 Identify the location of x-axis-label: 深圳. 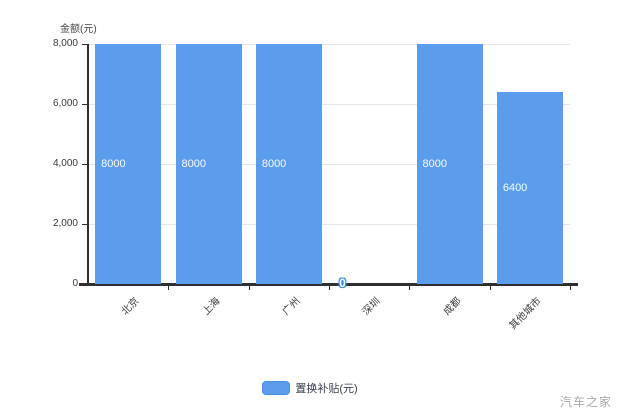
(371, 306).